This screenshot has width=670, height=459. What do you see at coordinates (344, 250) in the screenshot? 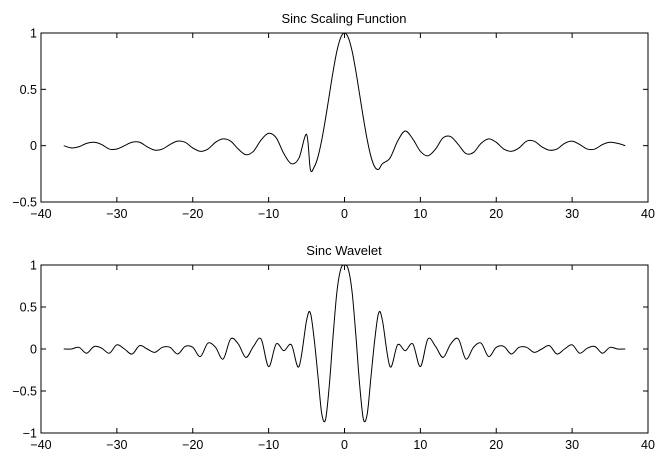
I see `plot-title: Sinc Wavelet` at bounding box center [344, 250].